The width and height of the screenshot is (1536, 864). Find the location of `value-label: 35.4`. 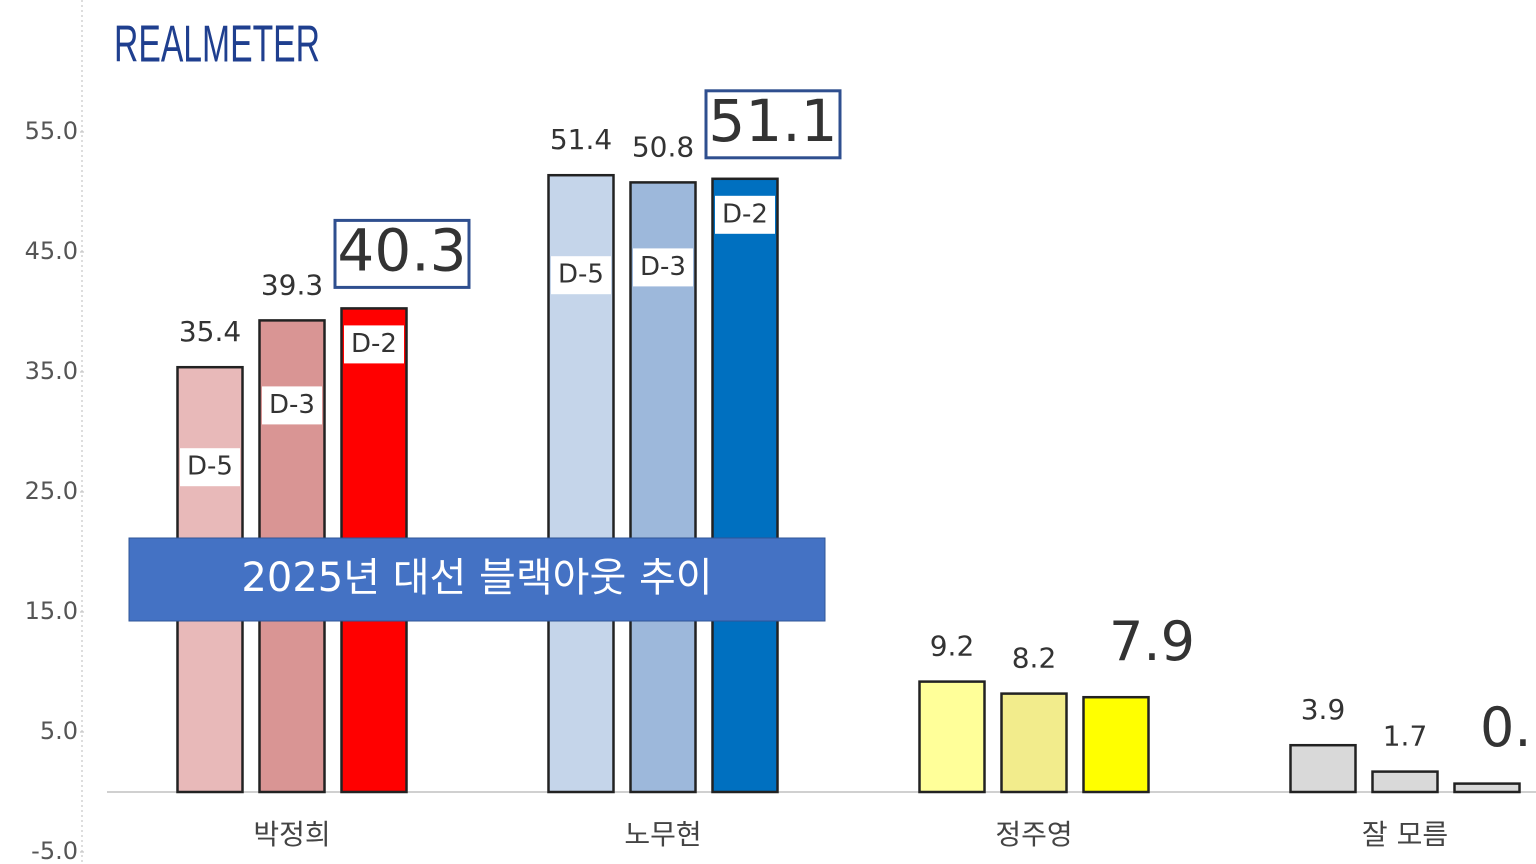

value-label: 35.4 is located at coordinates (210, 331).